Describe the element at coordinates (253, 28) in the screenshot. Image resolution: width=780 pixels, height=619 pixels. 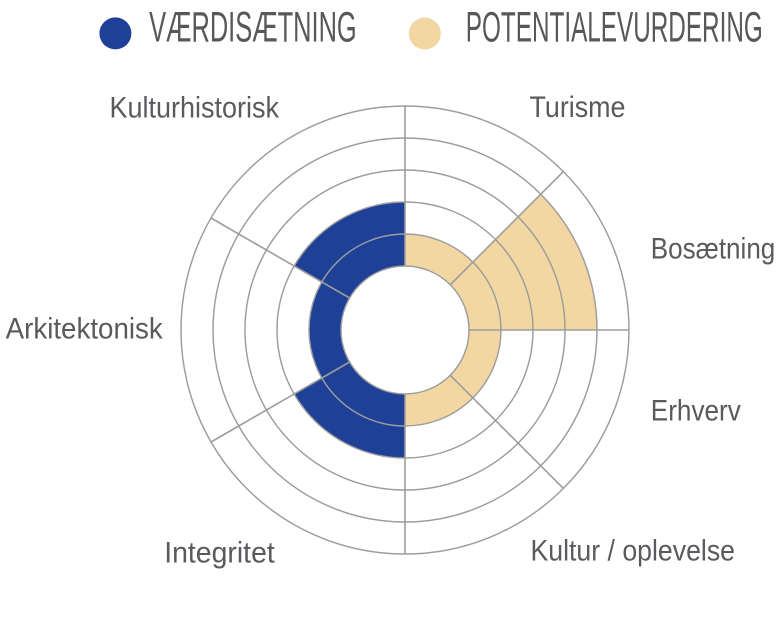
I see `svg-text: VÆRDISÆTNING` at that location.